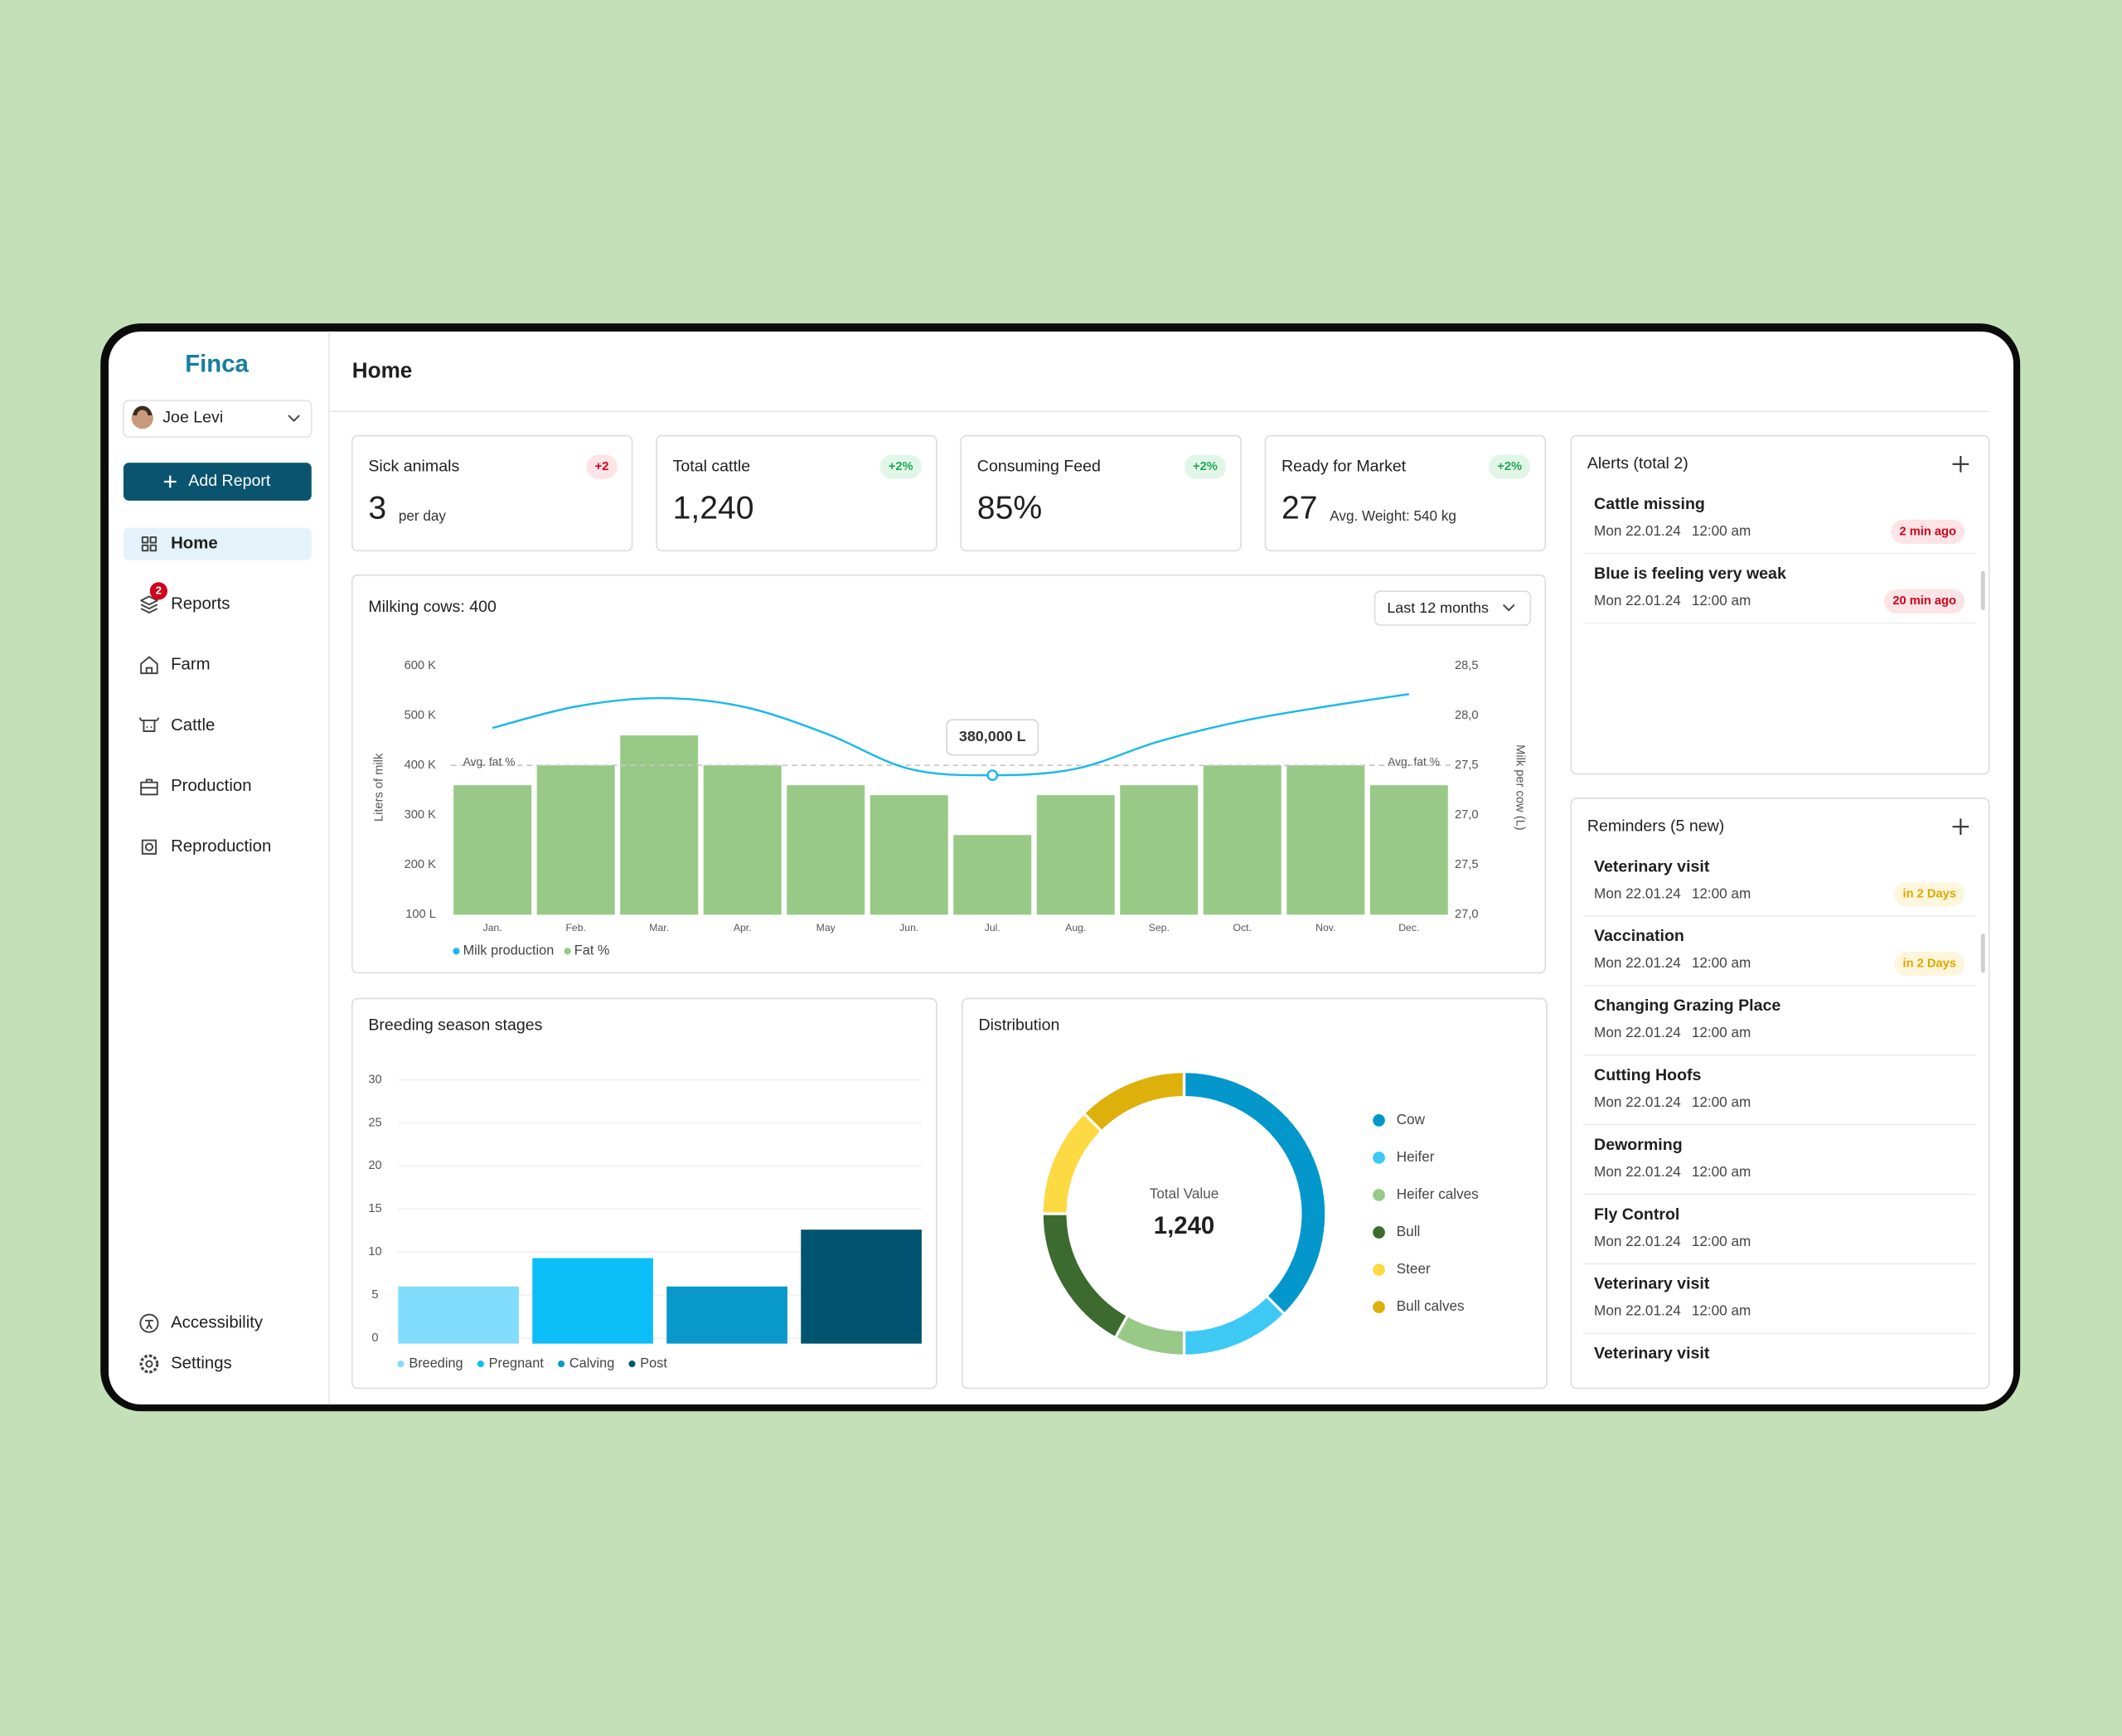  What do you see at coordinates (421, 665) in the screenshot?
I see `y-tick-label: 600 K` at bounding box center [421, 665].